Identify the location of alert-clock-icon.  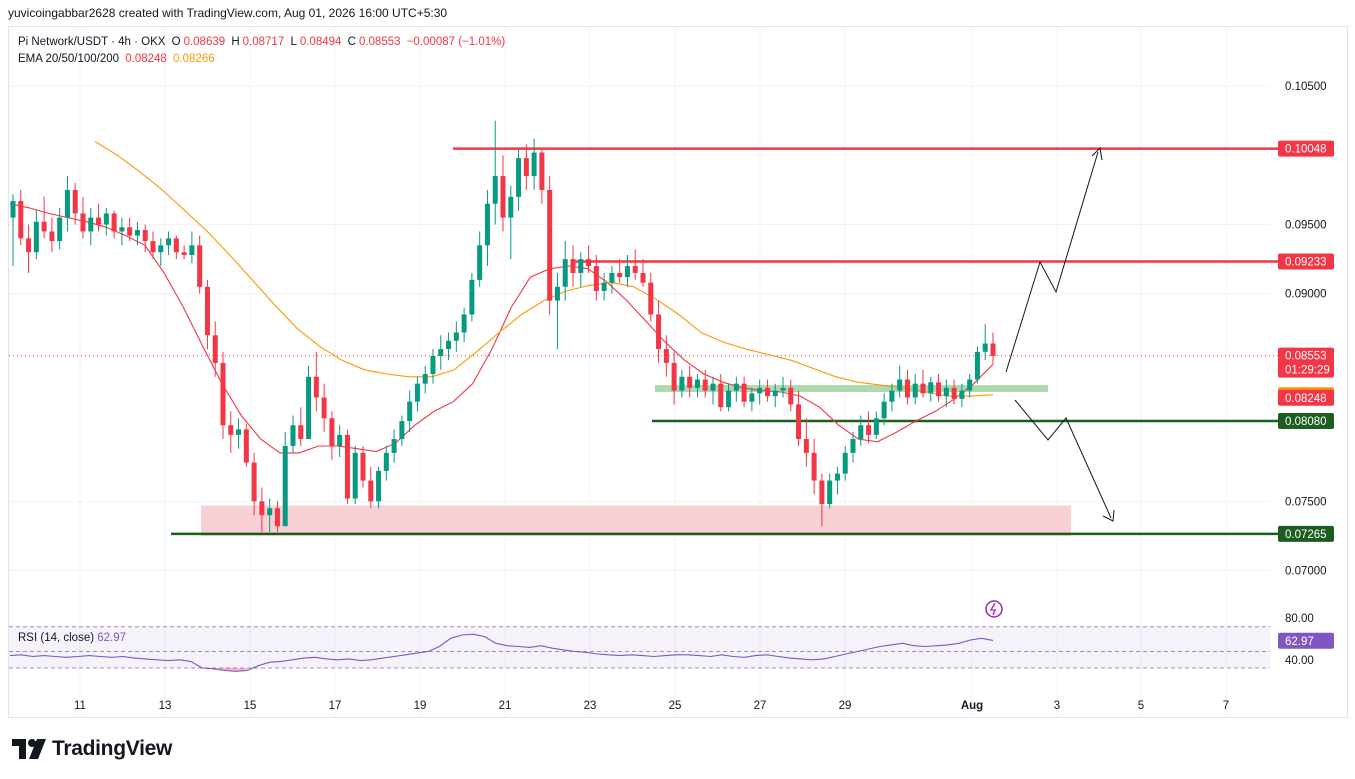
(994, 609).